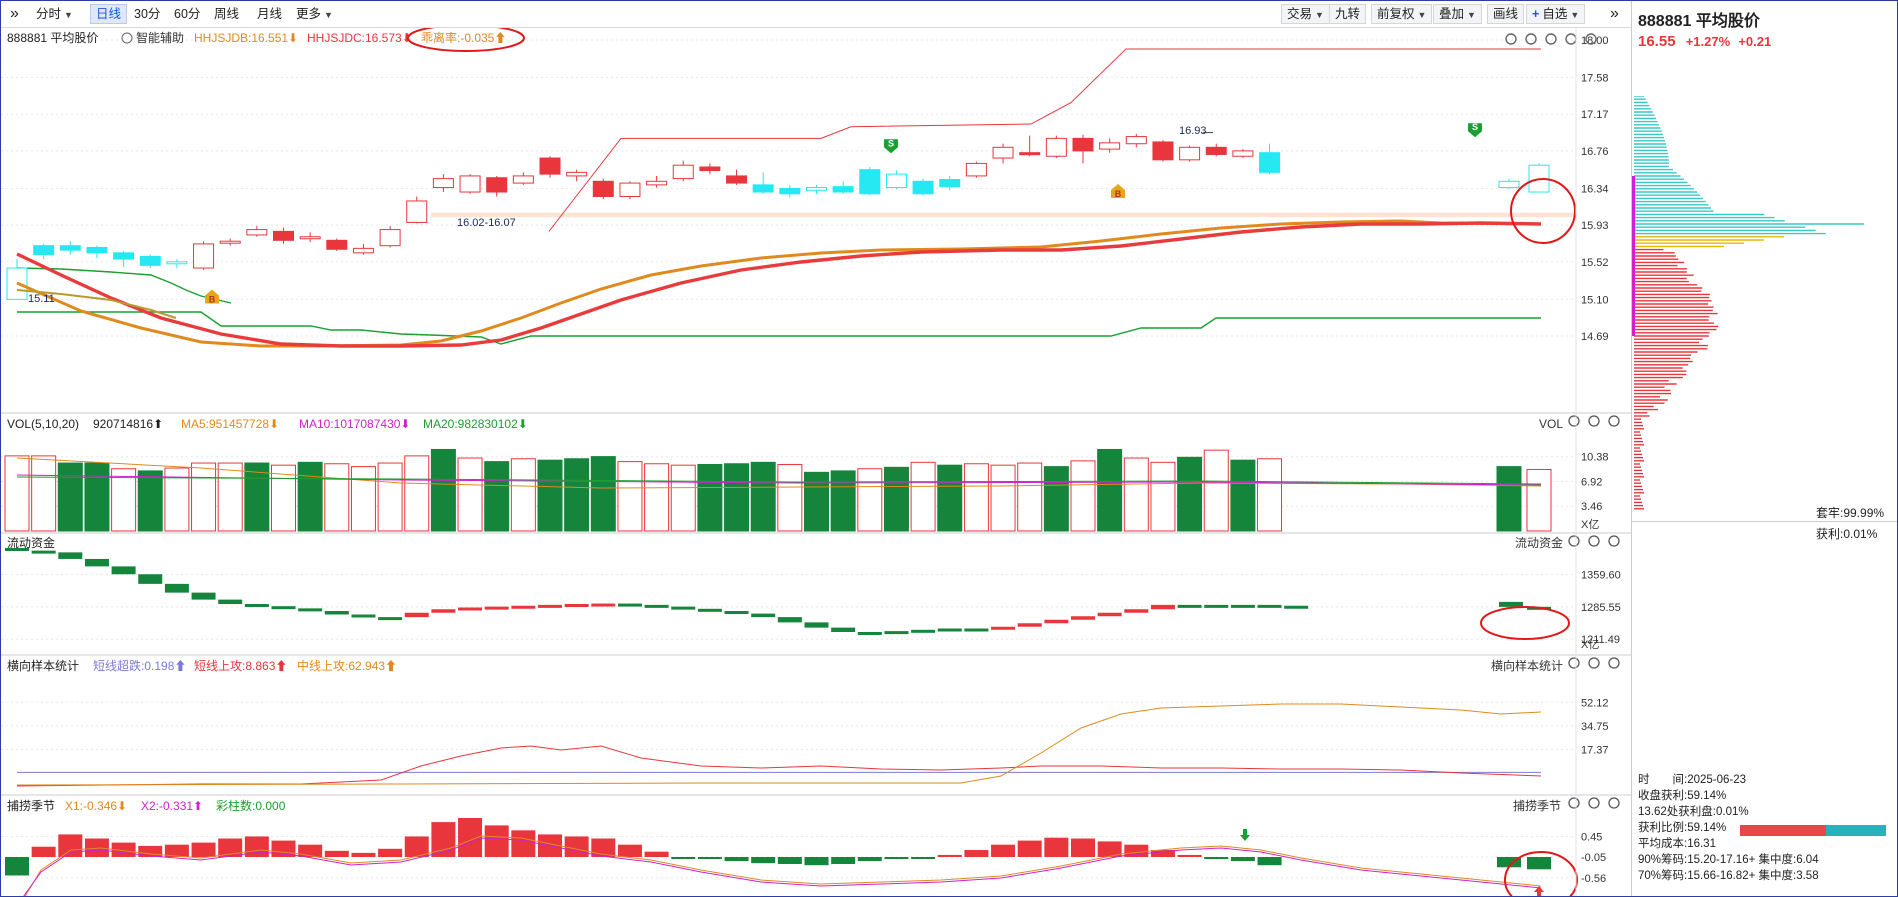 This screenshot has width=1898, height=897. I want to click on y-axis-tick: 15.93, so click(1595, 226).